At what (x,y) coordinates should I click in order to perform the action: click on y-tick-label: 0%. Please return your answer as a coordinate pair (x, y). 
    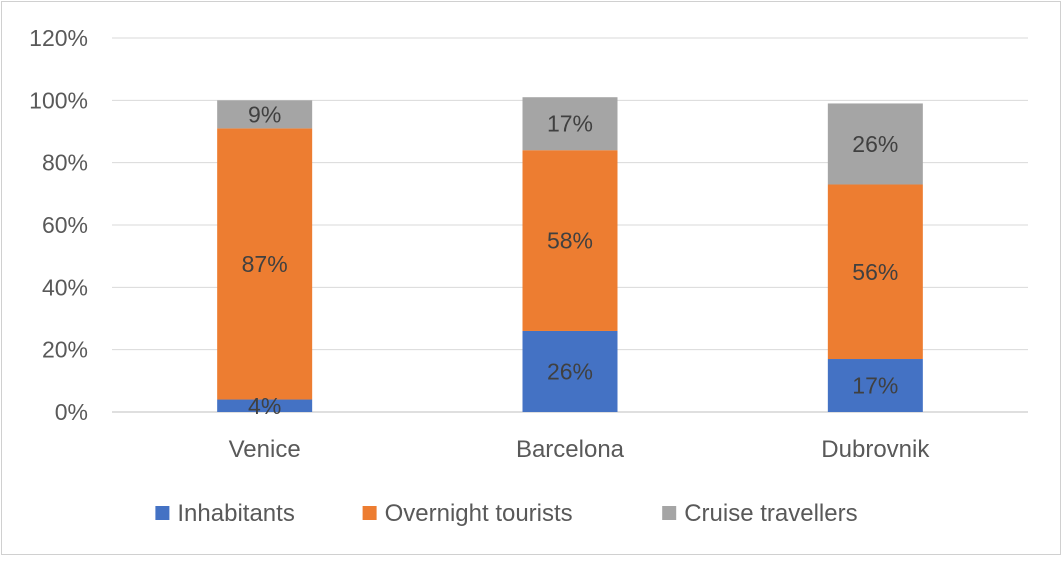
    Looking at the image, I should click on (71, 412).